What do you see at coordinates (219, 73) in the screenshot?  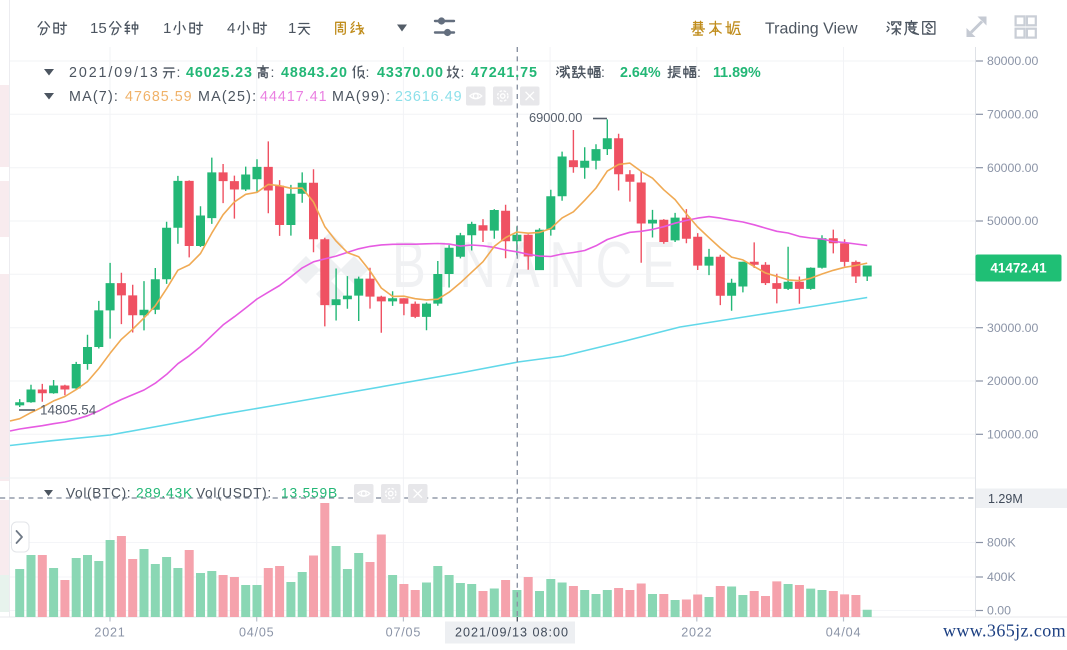 I see `svg-text: 46025.23` at bounding box center [219, 73].